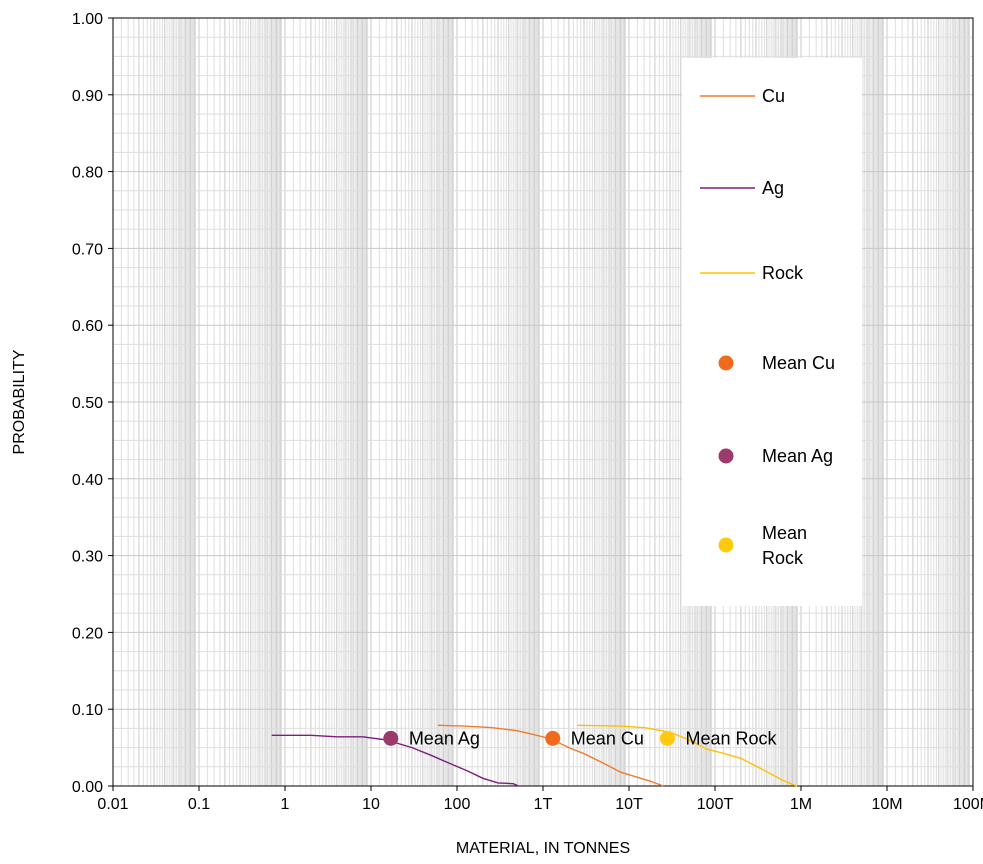 This screenshot has height=864, width=983. Describe the element at coordinates (395, 760) in the screenshot. I see `series-line-ag` at that location.